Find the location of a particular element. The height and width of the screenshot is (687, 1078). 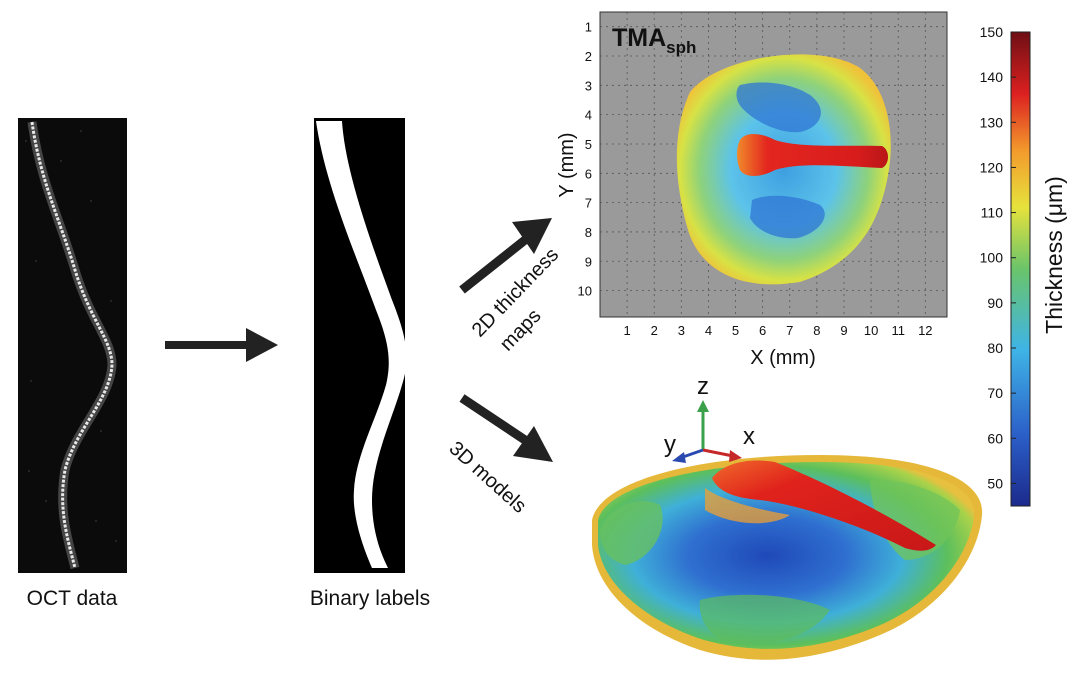

map-x-tick-label: 7 is located at coordinates (789, 330).